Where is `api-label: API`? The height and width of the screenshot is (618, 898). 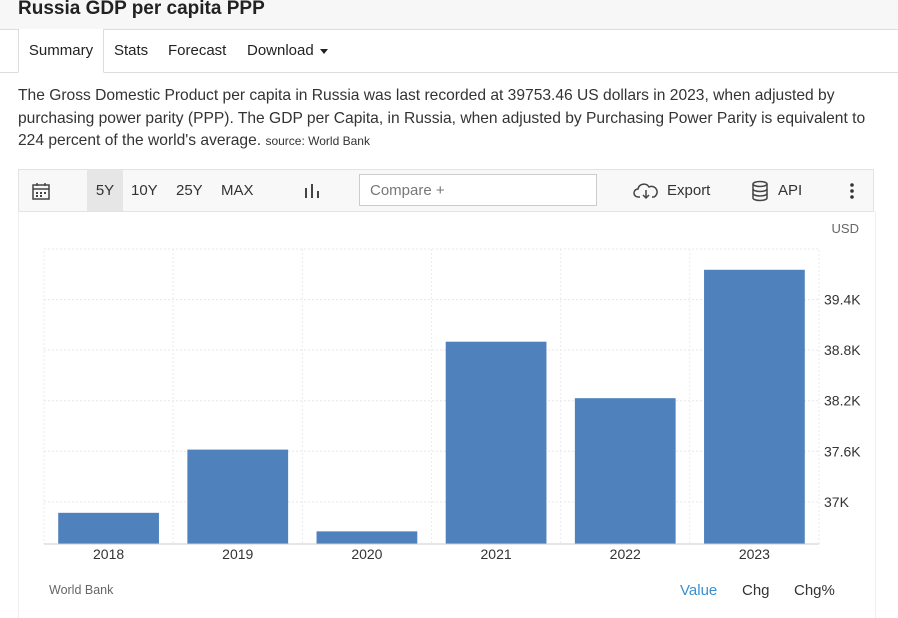
api-label: API is located at coordinates (790, 190).